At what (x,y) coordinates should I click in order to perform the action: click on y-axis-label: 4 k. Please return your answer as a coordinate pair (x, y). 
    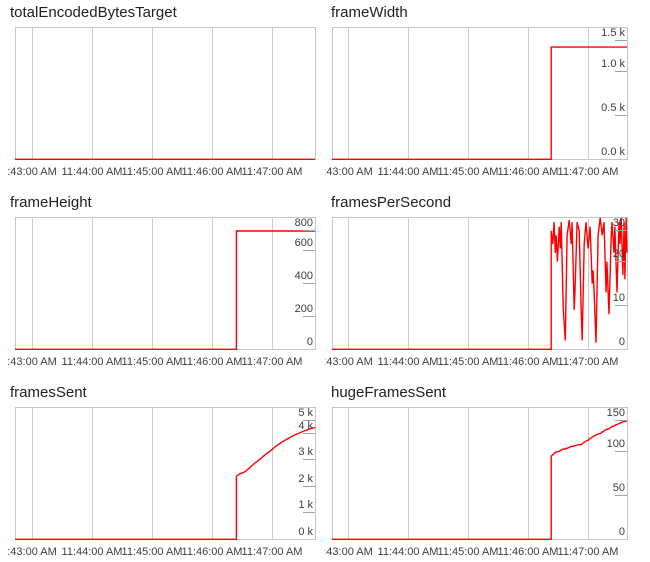
    Looking at the image, I should click on (305, 425).